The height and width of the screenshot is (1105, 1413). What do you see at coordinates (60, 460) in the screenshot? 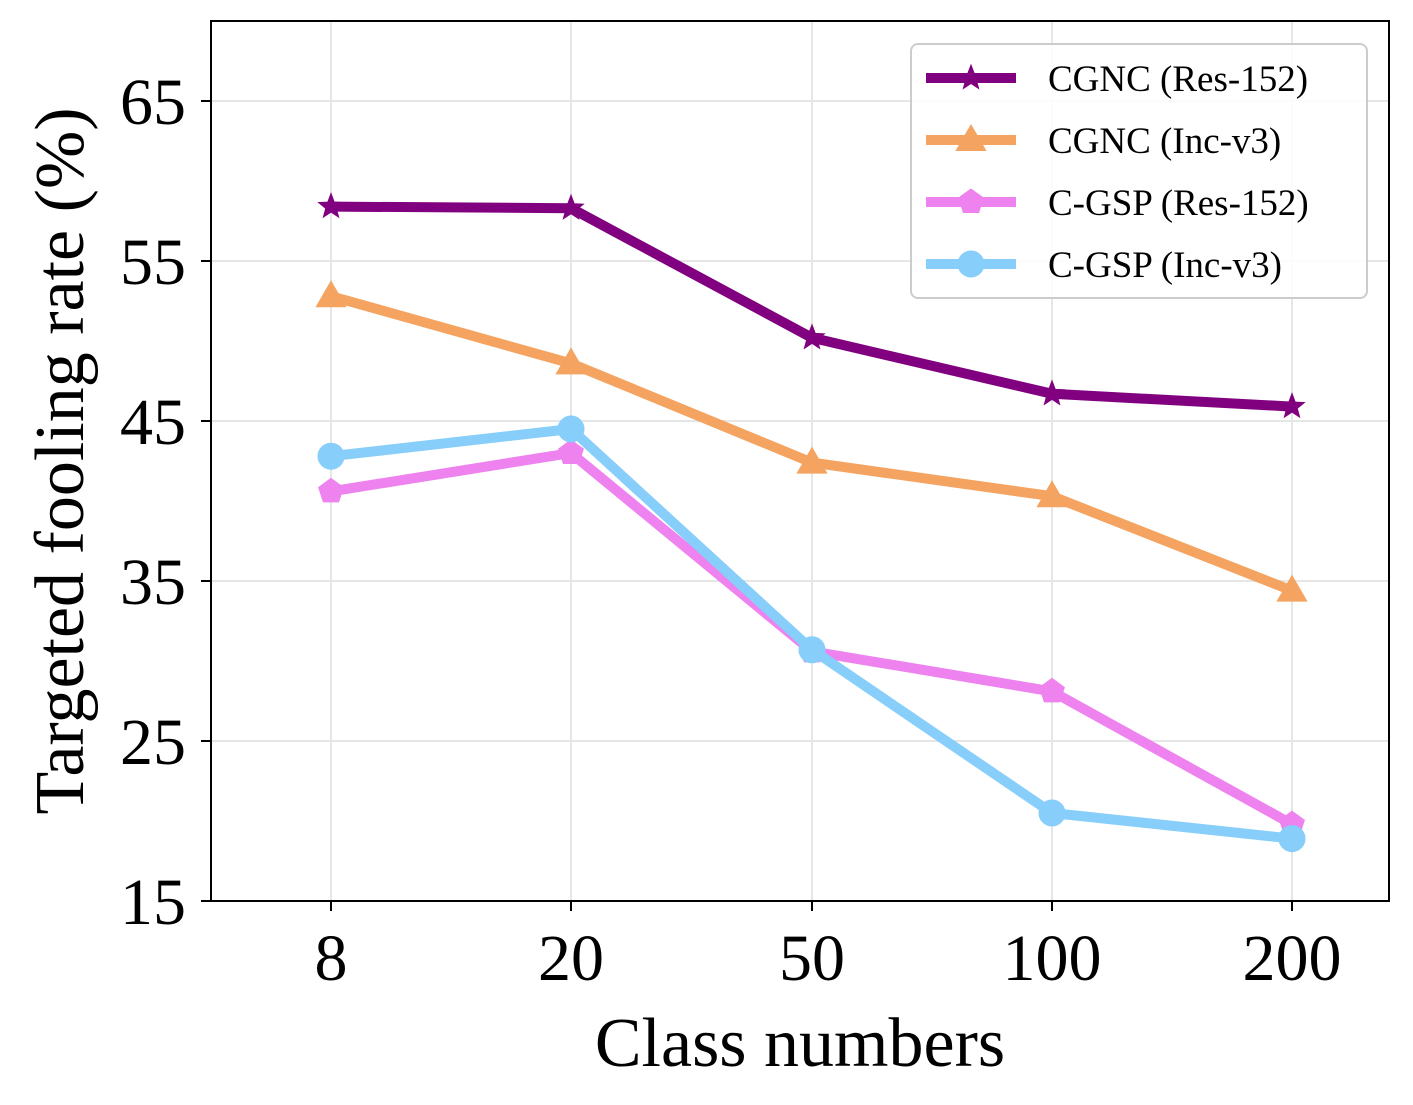
I see `y-axis-title: Targeted fooling rate (%)` at bounding box center [60, 460].